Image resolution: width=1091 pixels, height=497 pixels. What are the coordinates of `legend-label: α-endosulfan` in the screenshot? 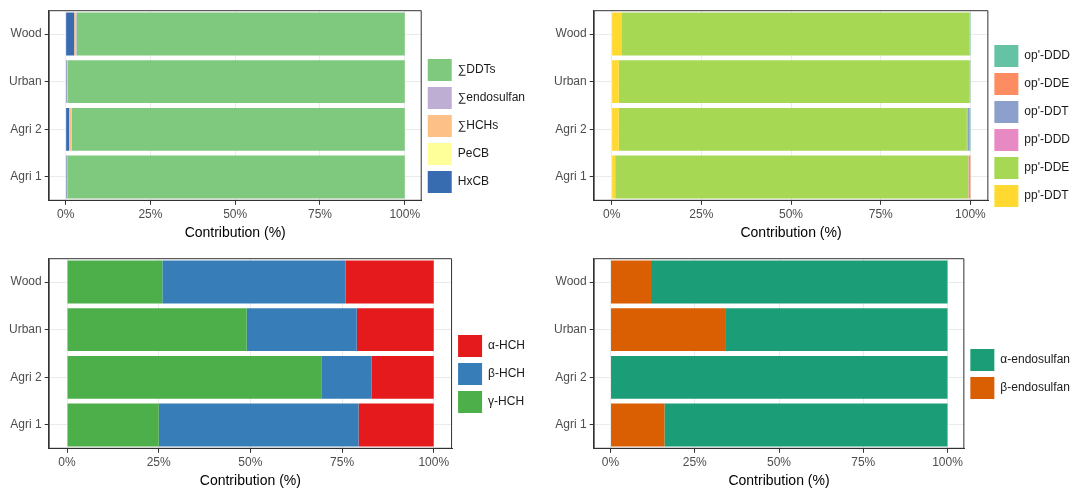 It's located at (1035, 359).